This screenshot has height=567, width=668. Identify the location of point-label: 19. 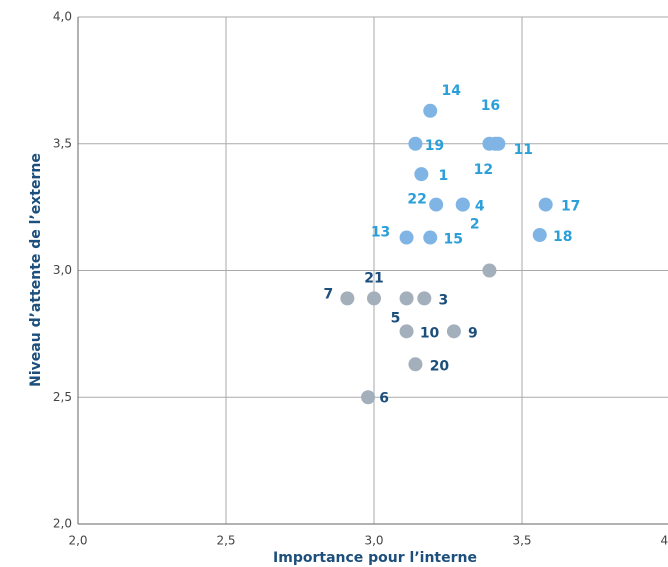
(434, 146).